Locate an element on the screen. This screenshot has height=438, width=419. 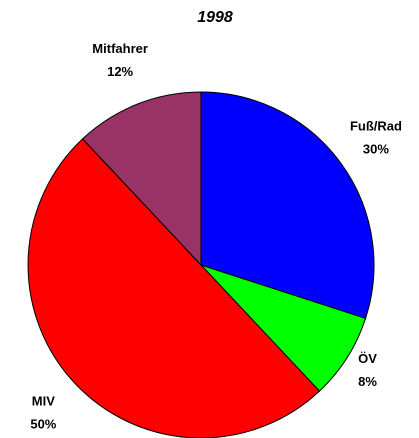
slice-value-label: 12% is located at coordinates (120, 71).